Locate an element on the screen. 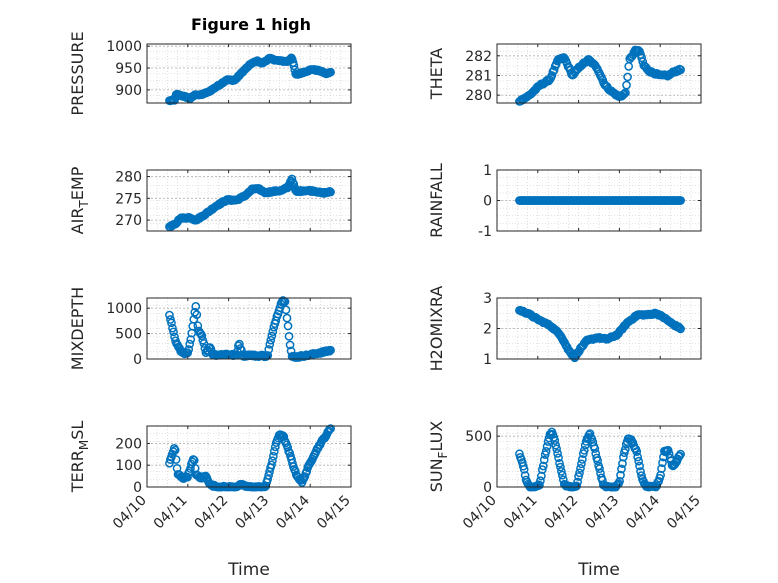  y-tick-label: 950 is located at coordinates (128, 69).